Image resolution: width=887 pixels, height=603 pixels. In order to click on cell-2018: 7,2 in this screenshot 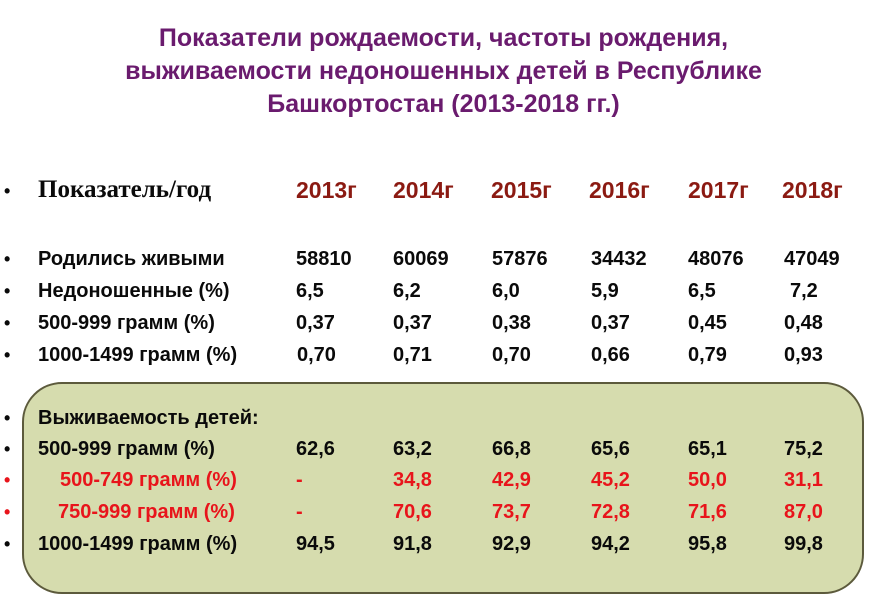, I will do `click(804, 291)`.